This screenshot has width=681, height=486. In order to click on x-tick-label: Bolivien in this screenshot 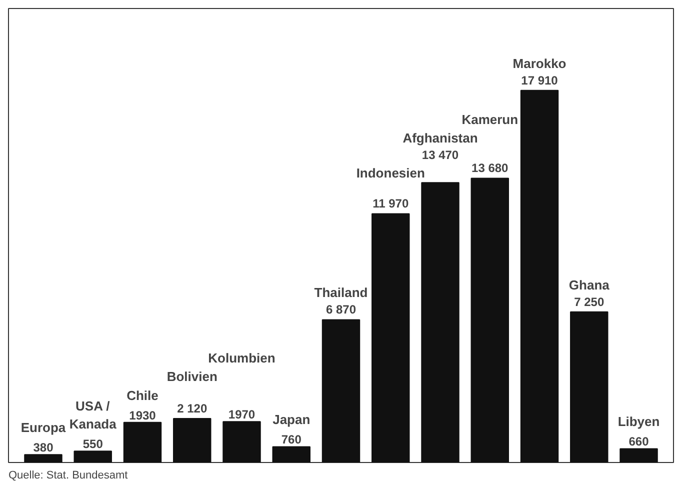, I will do `click(192, 376)`.